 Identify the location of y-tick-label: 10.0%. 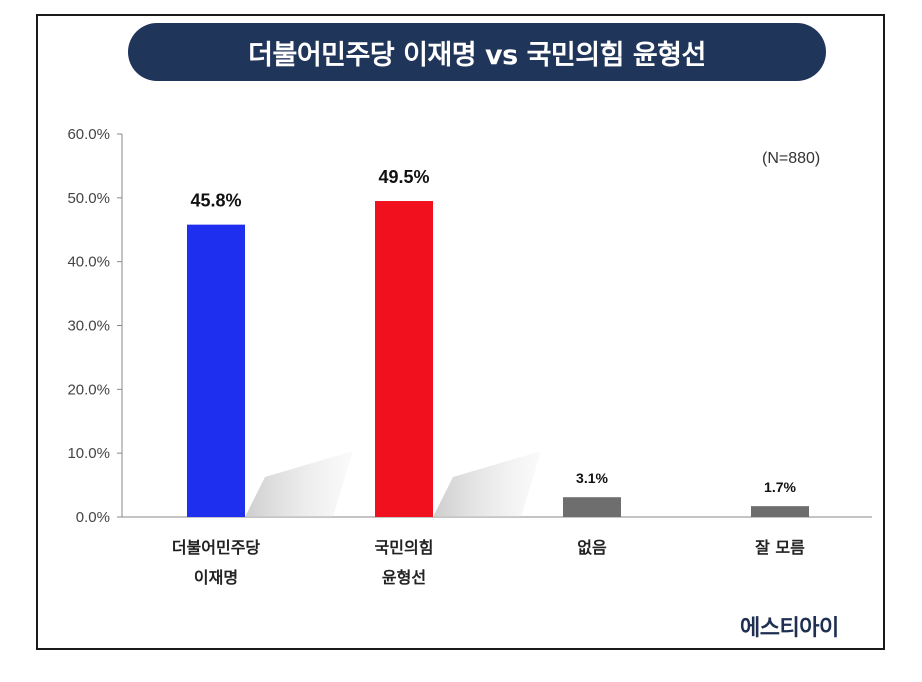
(88, 453).